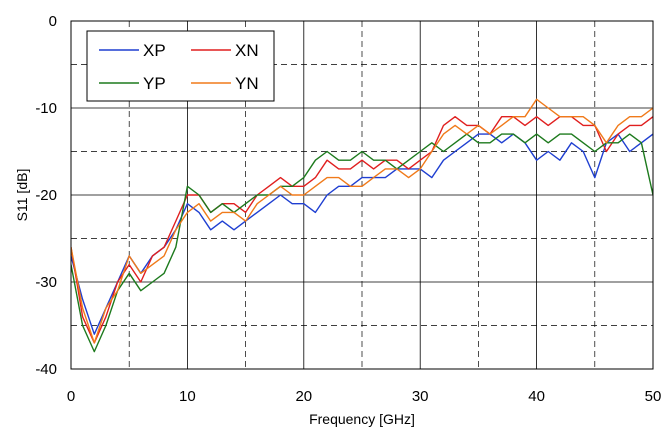 Image resolution: width=662 pixels, height=432 pixels. What do you see at coordinates (154, 50) in the screenshot?
I see `legend-label-xp: XP` at bounding box center [154, 50].